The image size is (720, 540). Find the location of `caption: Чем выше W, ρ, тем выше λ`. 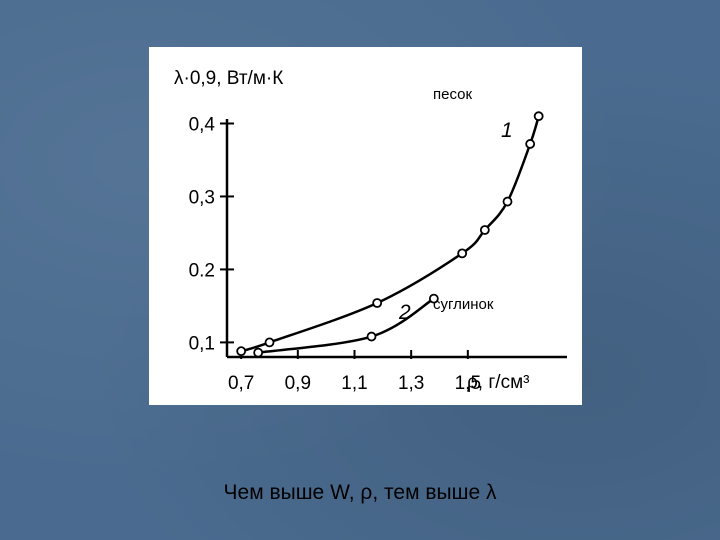

caption: Чем выше W, ρ, тем выше λ is located at coordinates (360, 492).